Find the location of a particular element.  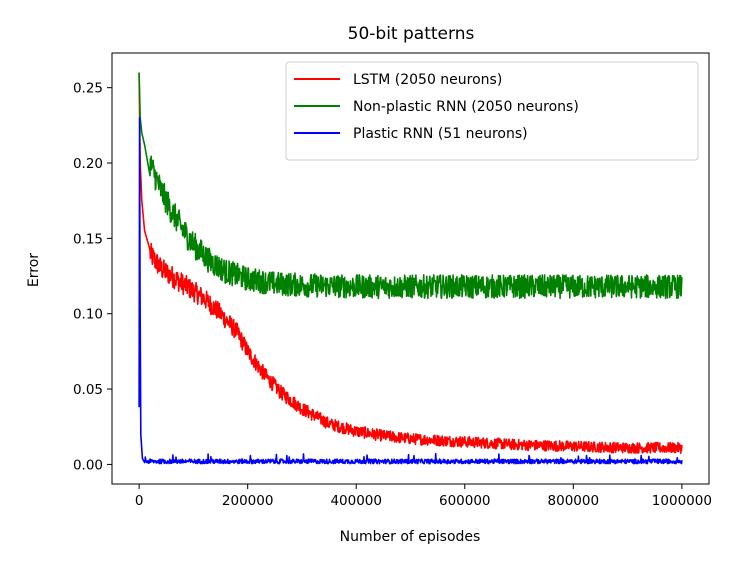

x-tick-label: 200000 is located at coordinates (248, 501).